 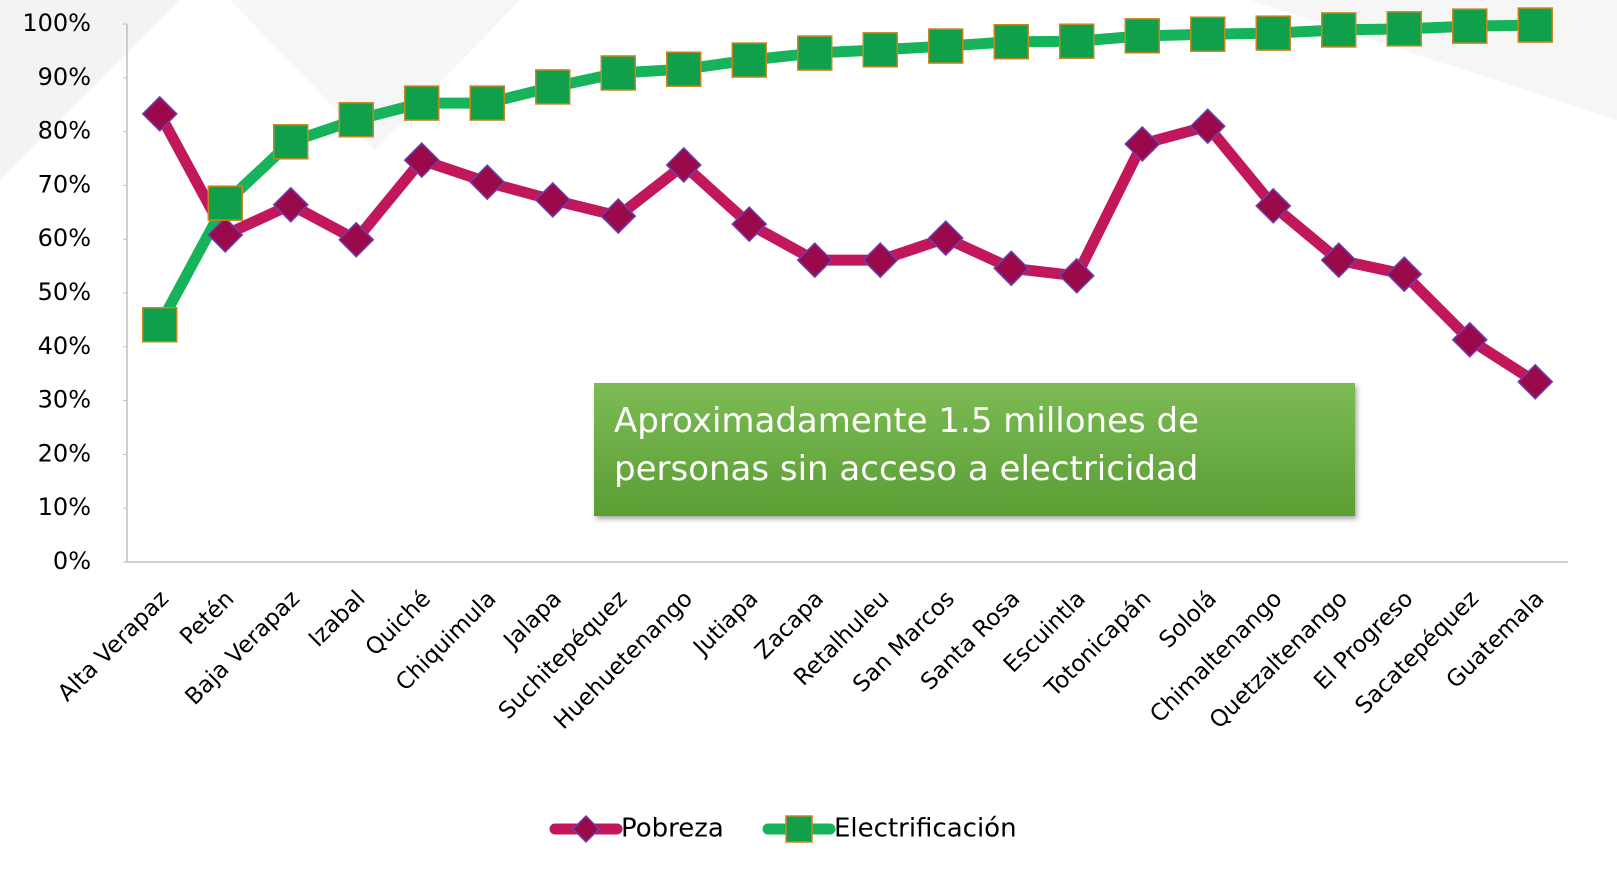 What do you see at coordinates (64, 453) in the screenshot?
I see `y-tick-label: 20%` at bounding box center [64, 453].